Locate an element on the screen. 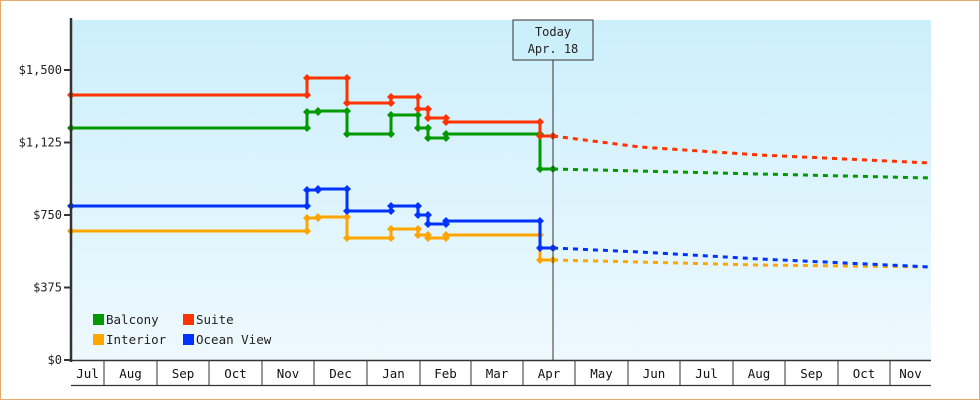  month-label: Jun is located at coordinates (654, 373).